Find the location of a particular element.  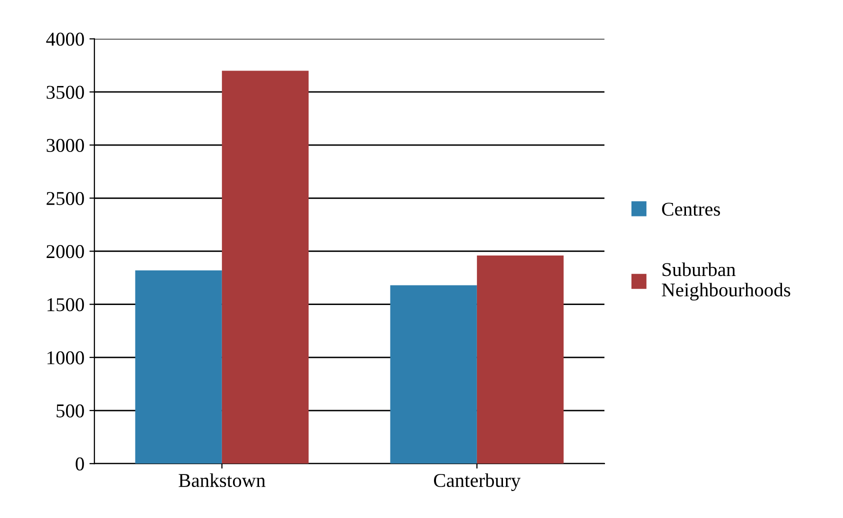

y-tick-label: 500 is located at coordinates (70, 411).